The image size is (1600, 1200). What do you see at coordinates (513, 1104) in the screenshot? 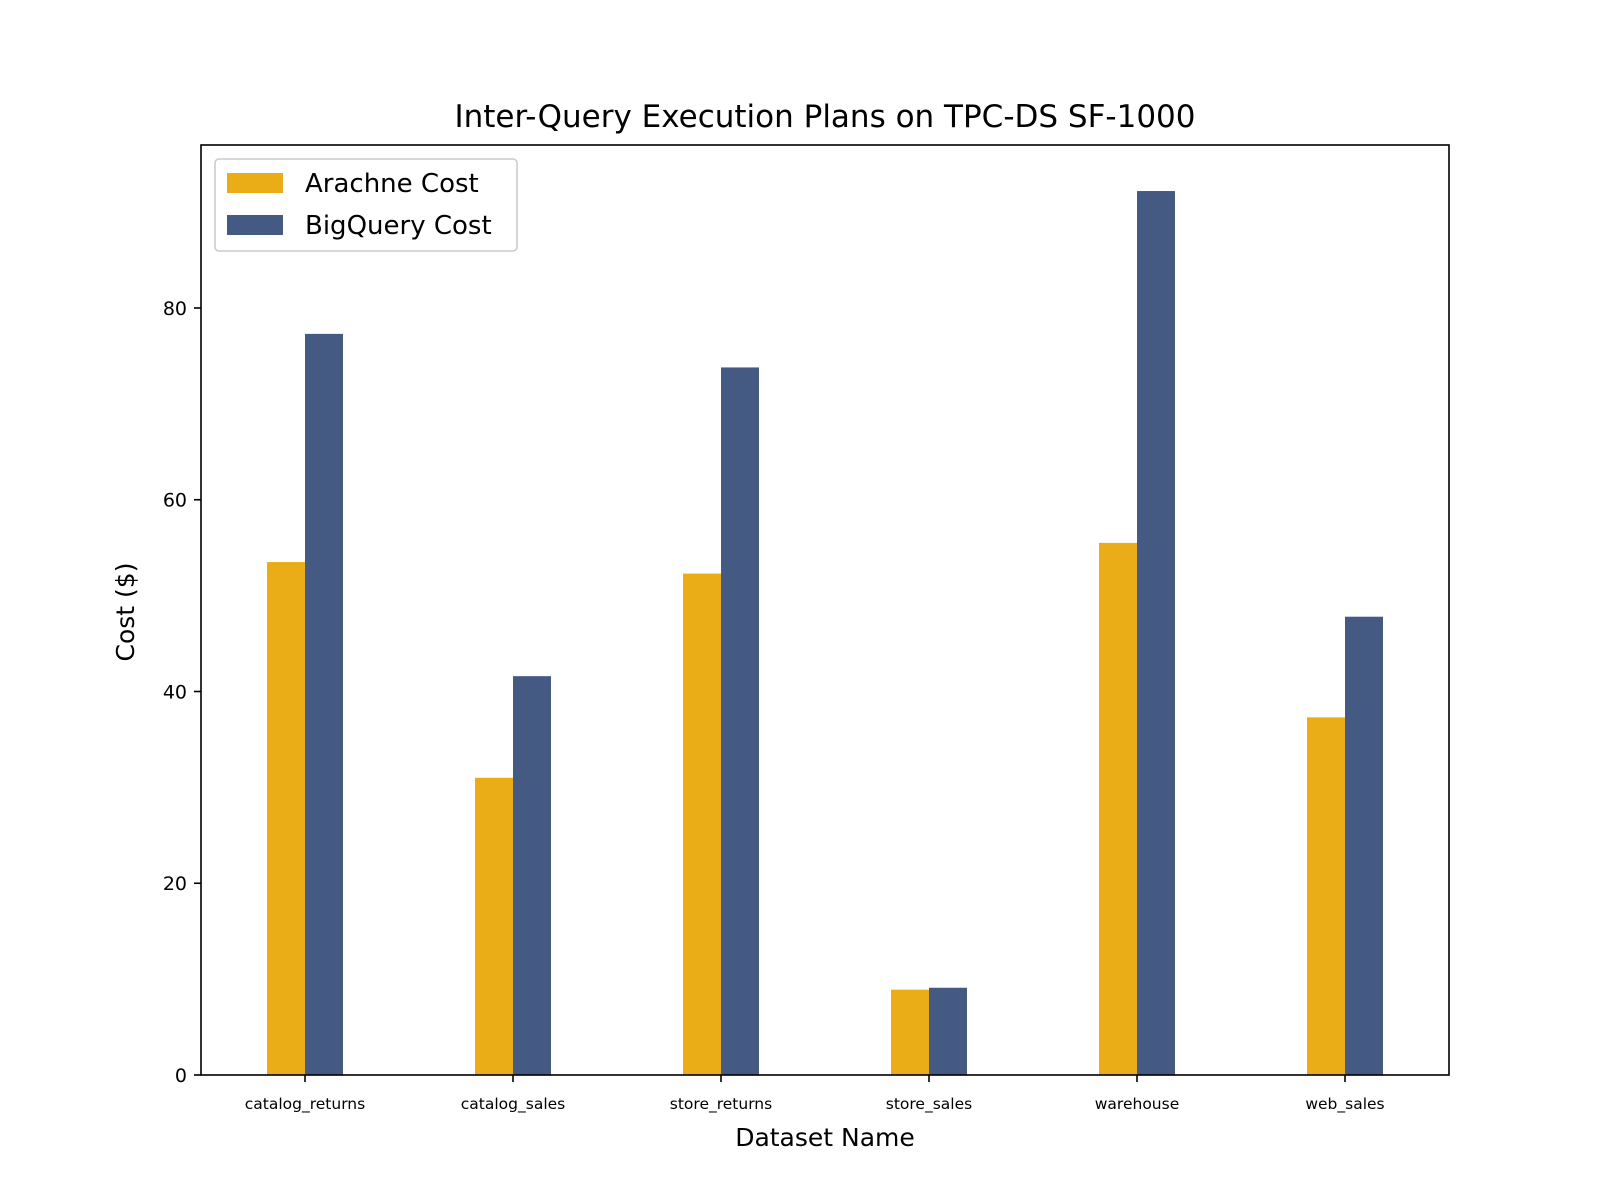
I see `x-tick-label-catalog-sales: catalog_sales` at bounding box center [513, 1104].